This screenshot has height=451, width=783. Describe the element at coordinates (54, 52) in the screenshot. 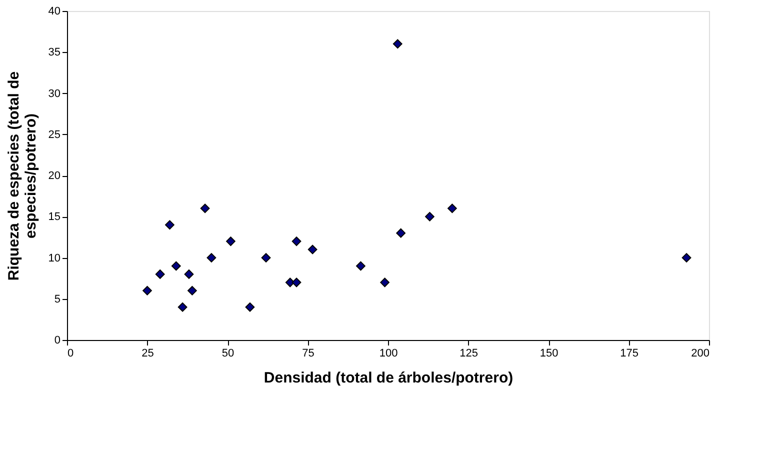

I see `y-tick-label: 35` at that location.